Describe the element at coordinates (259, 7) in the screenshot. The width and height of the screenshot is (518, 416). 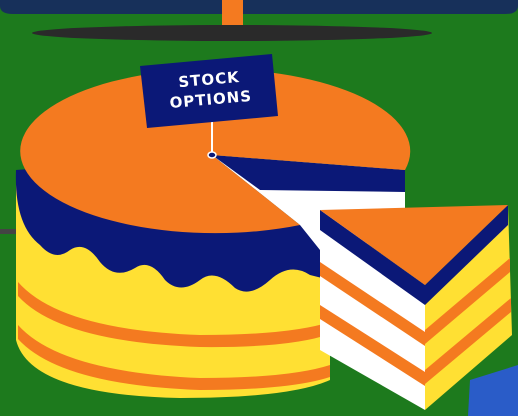
I see `top-shelf` at that location.